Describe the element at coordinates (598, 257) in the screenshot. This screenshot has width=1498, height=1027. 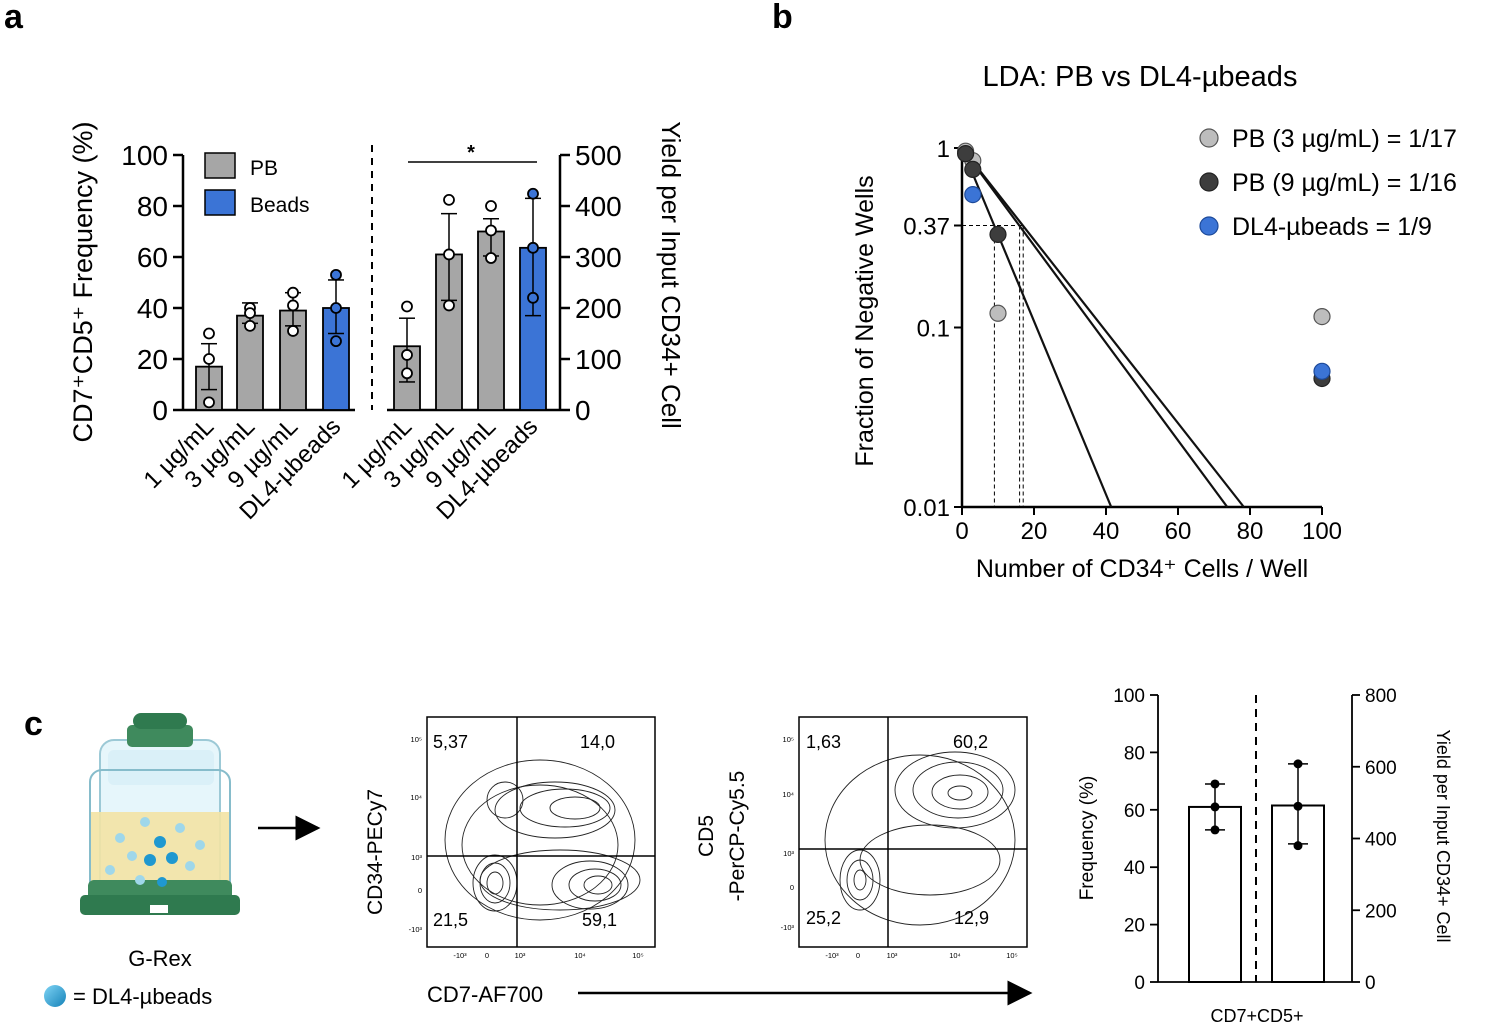
I see `a-right-ytick-label: 300` at that location.